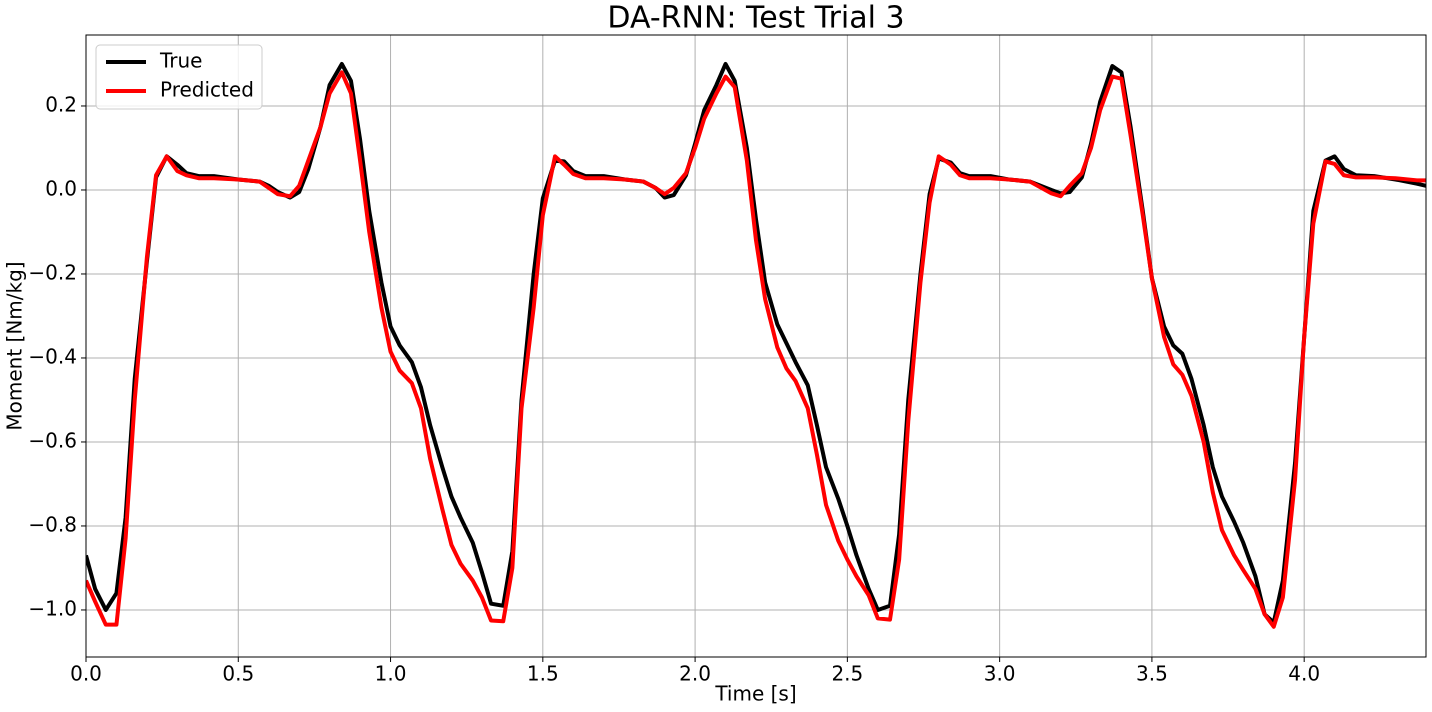  Describe the element at coordinates (695, 674) in the screenshot. I see `x-tick-label: 2.0` at that location.